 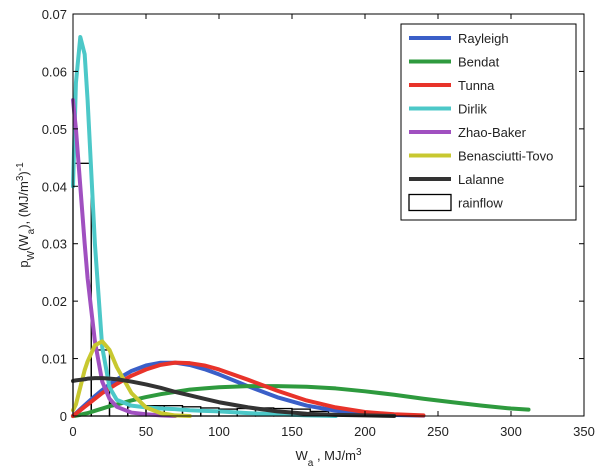 I want to click on y-tick-label: 0.04, so click(x=54, y=186).